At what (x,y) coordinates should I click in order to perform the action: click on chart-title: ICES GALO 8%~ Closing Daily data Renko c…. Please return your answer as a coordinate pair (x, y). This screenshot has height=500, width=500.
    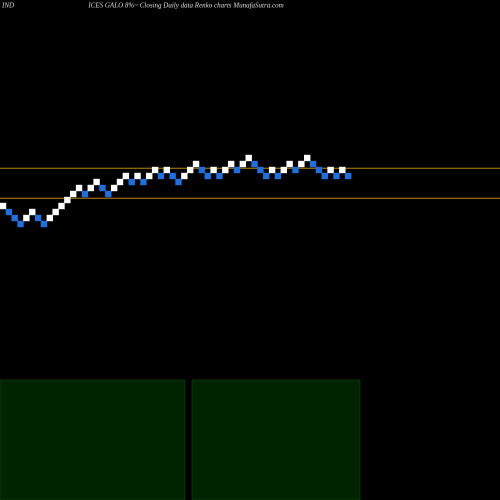
    Looking at the image, I should click on (185, 6).